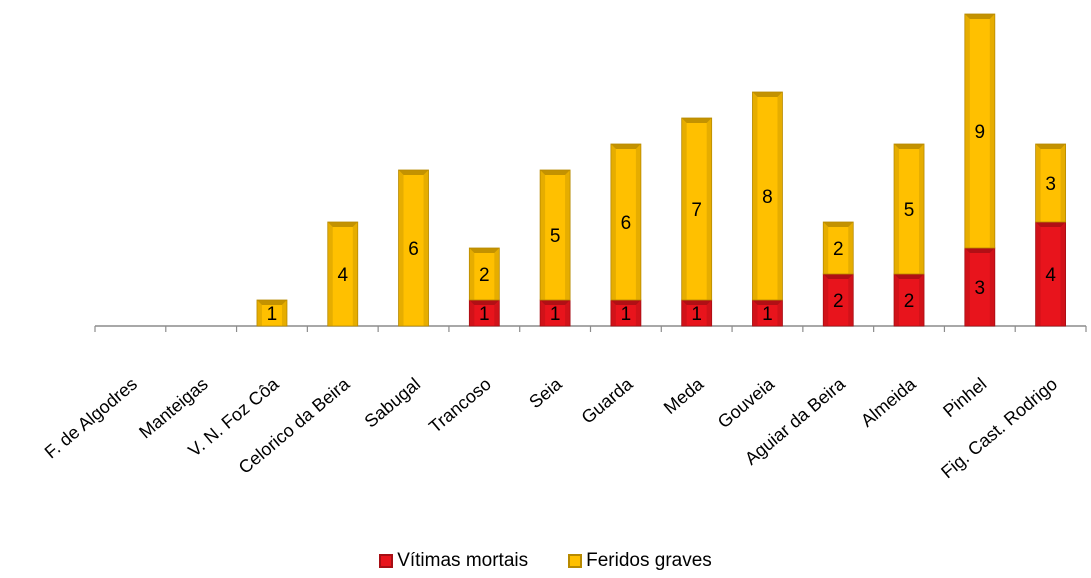 The image size is (1091, 578). I want to click on x-tick-label: Sabugal, so click(392, 403).